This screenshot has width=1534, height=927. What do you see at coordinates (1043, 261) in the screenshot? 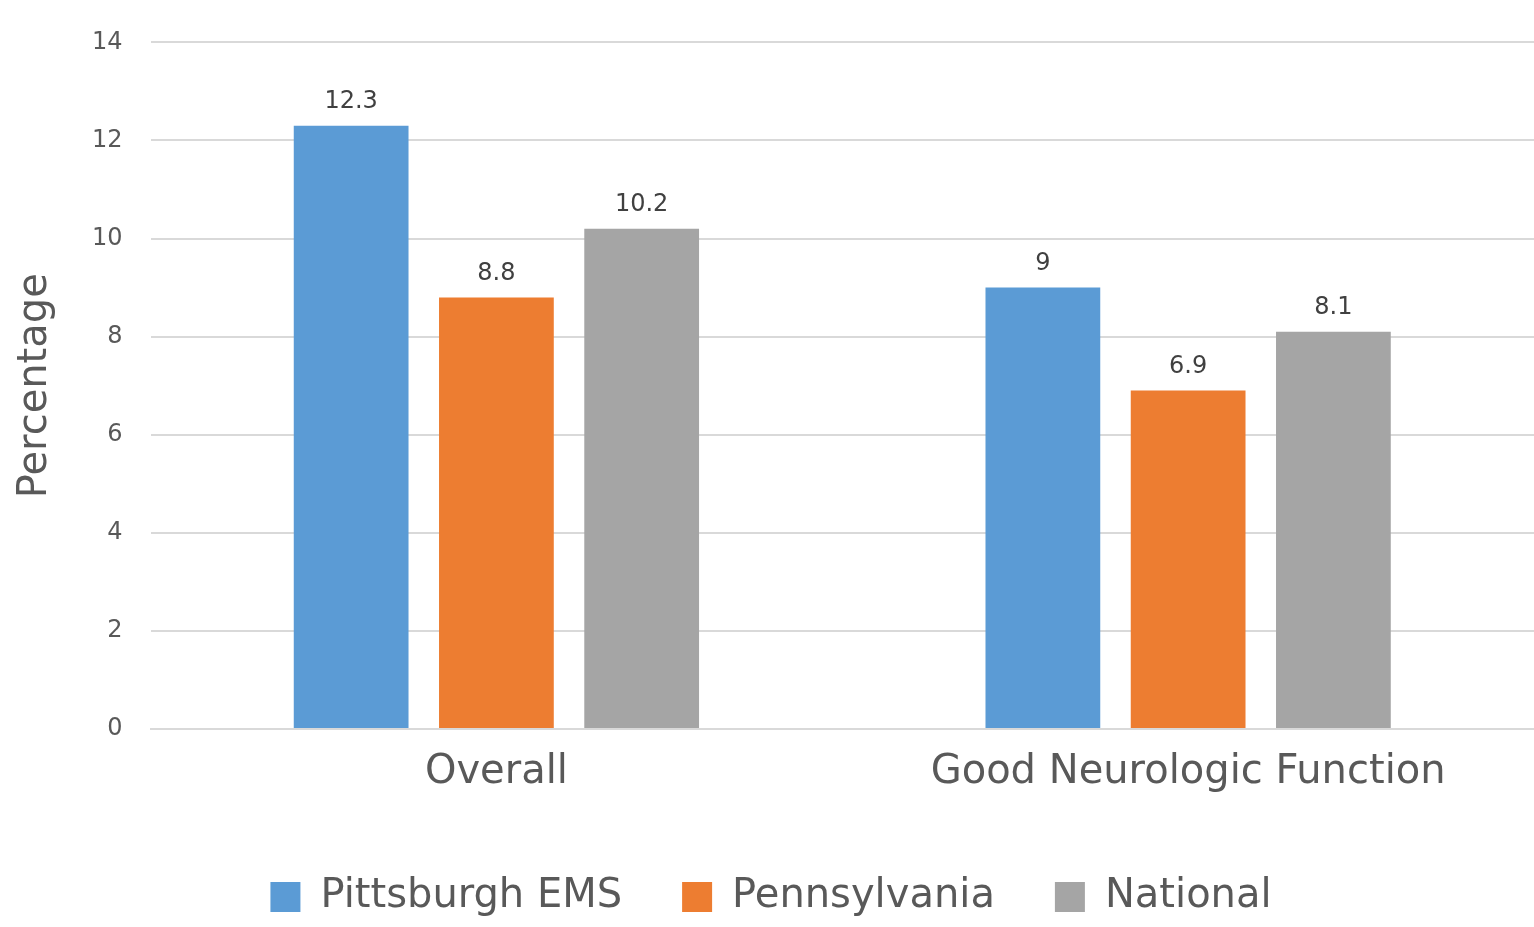
I see `data-label: 9` at bounding box center [1043, 261].